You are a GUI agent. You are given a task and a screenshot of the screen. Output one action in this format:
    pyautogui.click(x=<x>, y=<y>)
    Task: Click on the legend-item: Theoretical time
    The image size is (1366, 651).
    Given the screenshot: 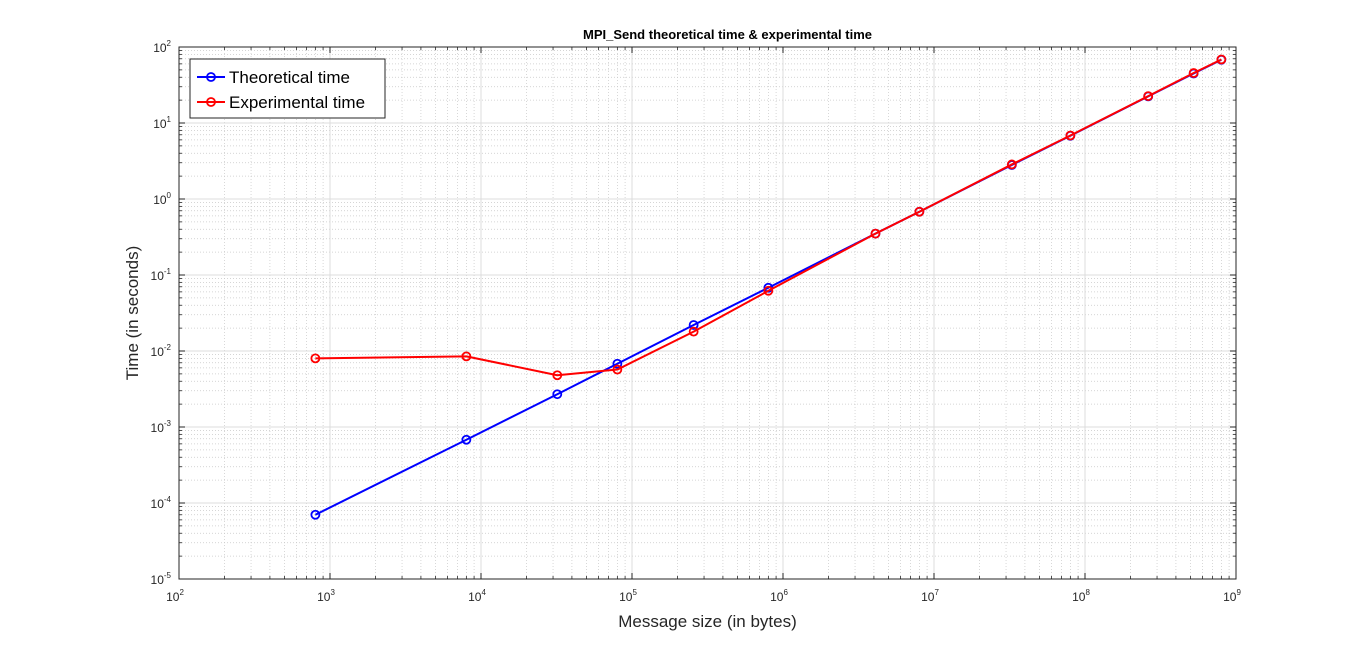 What is the action you would take?
    pyautogui.click(x=273, y=77)
    